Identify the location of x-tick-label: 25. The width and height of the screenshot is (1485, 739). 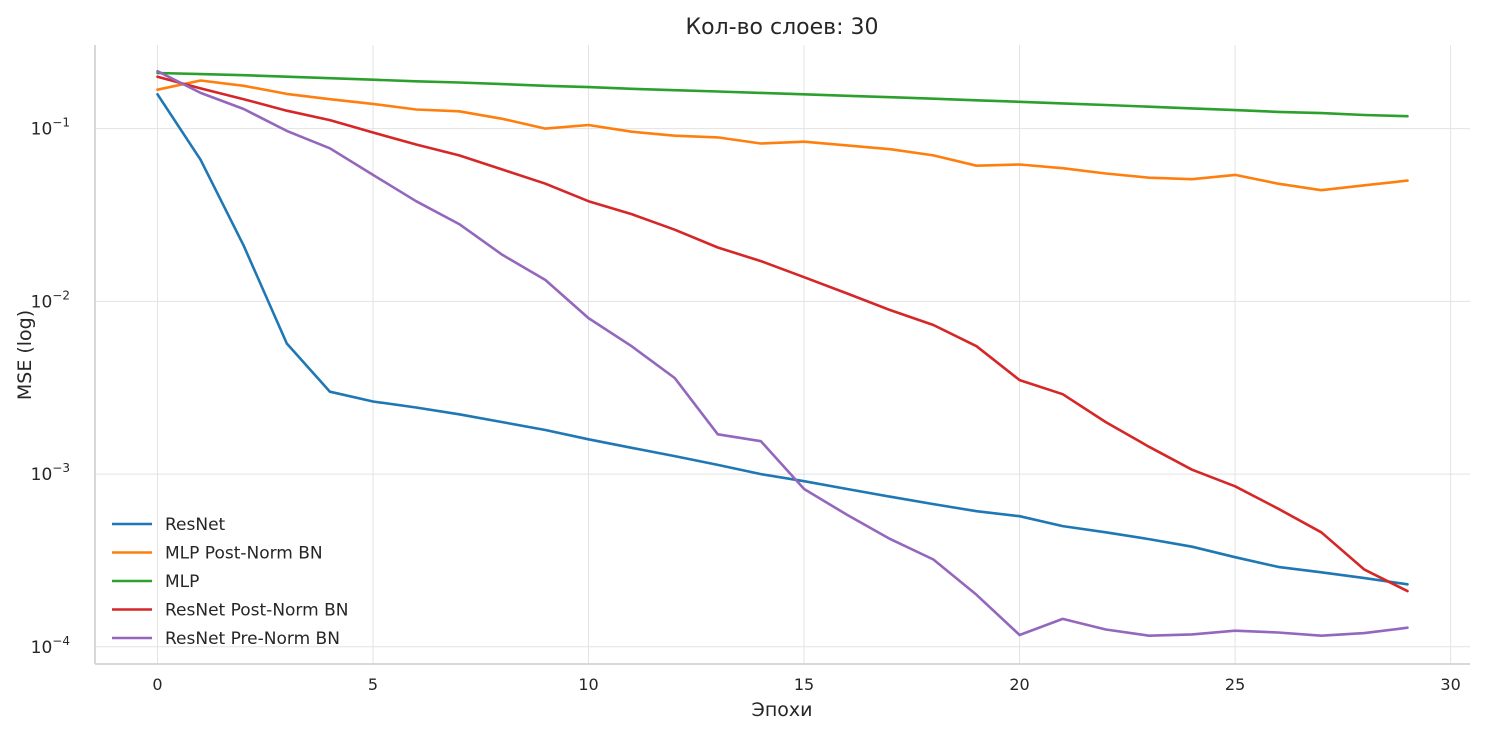
(1235, 684).